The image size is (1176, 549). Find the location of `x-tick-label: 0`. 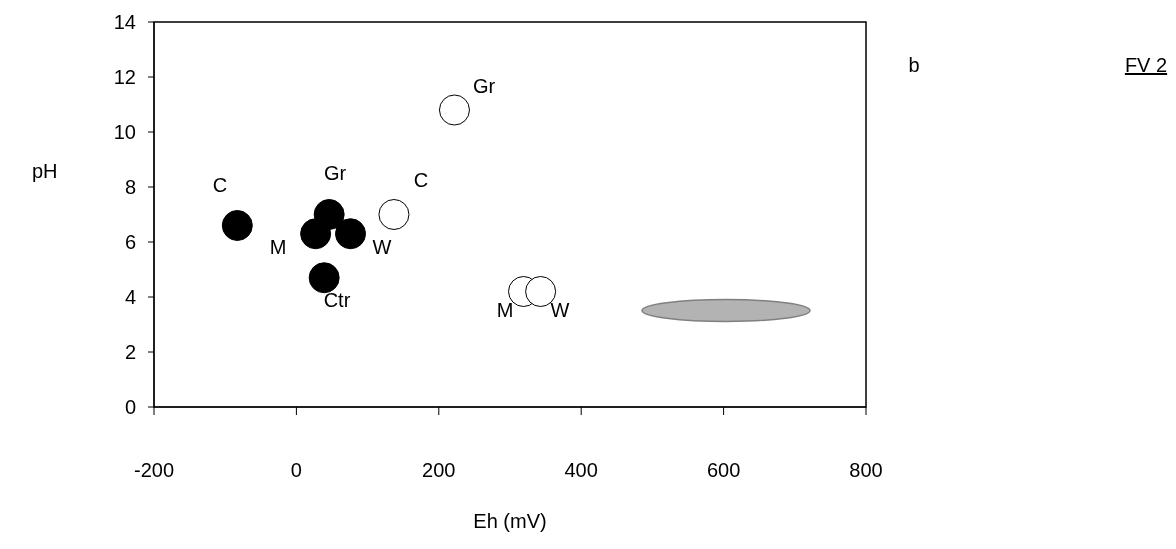

x-tick-label: 0 is located at coordinates (296, 470).